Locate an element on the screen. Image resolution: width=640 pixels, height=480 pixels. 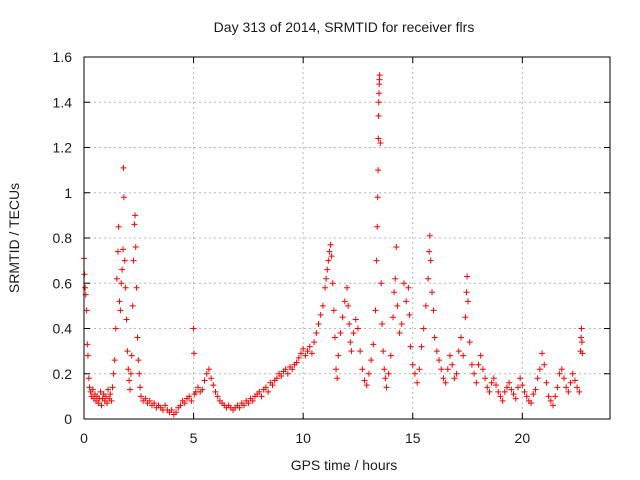
x-tick-label: 20 is located at coordinates (523, 438).